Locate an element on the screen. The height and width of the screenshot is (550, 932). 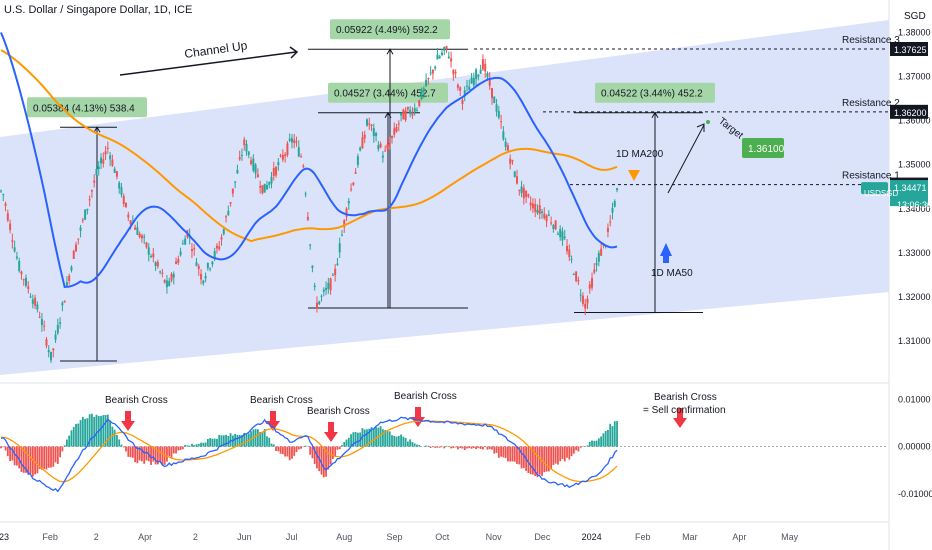
time-tick: Feb is located at coordinates (643, 537).